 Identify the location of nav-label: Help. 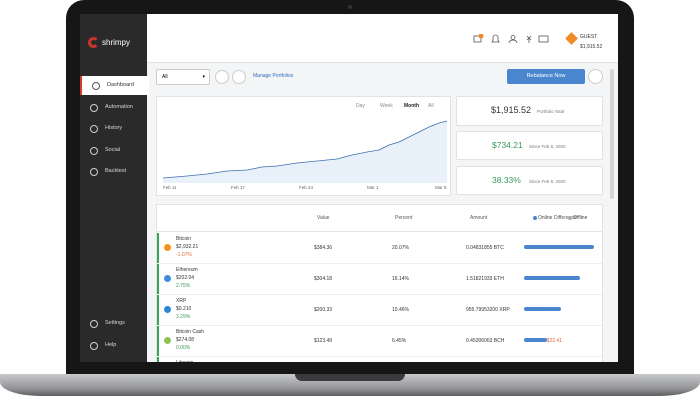
(111, 344).